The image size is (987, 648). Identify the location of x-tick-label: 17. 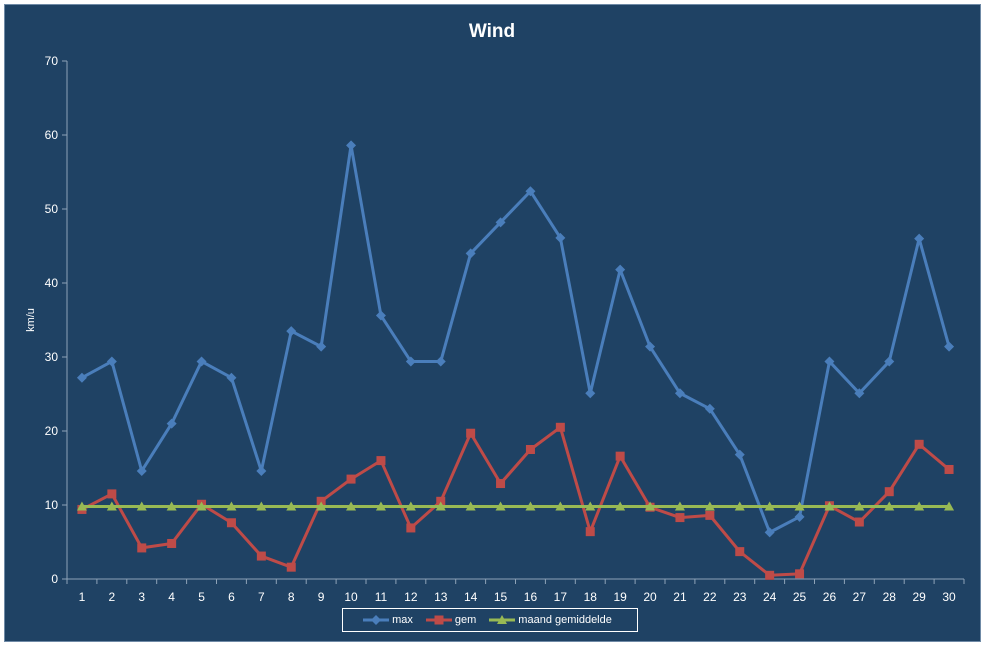
(561, 597).